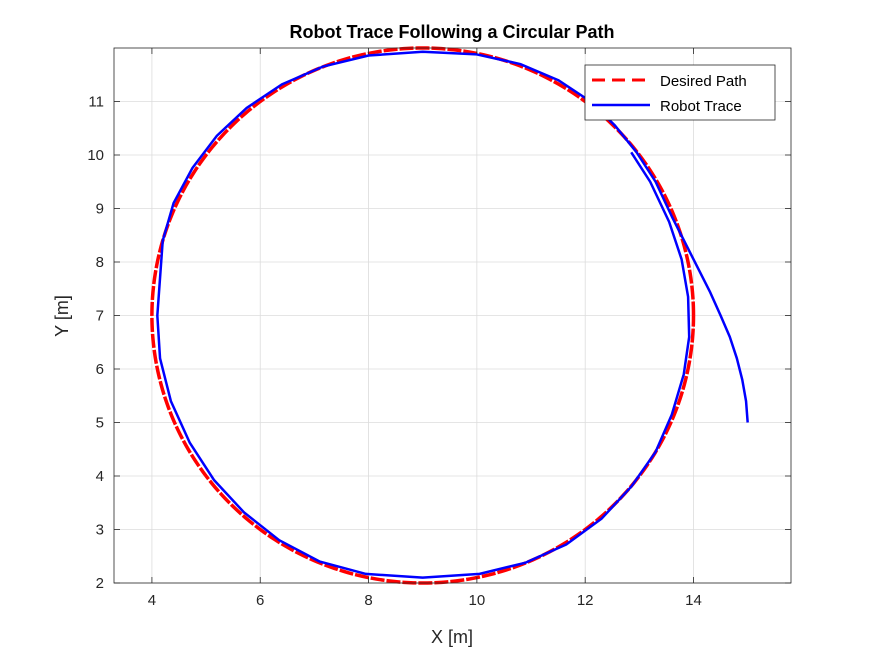  Describe the element at coordinates (100, 369) in the screenshot. I see `y-tick-label: 6` at that location.